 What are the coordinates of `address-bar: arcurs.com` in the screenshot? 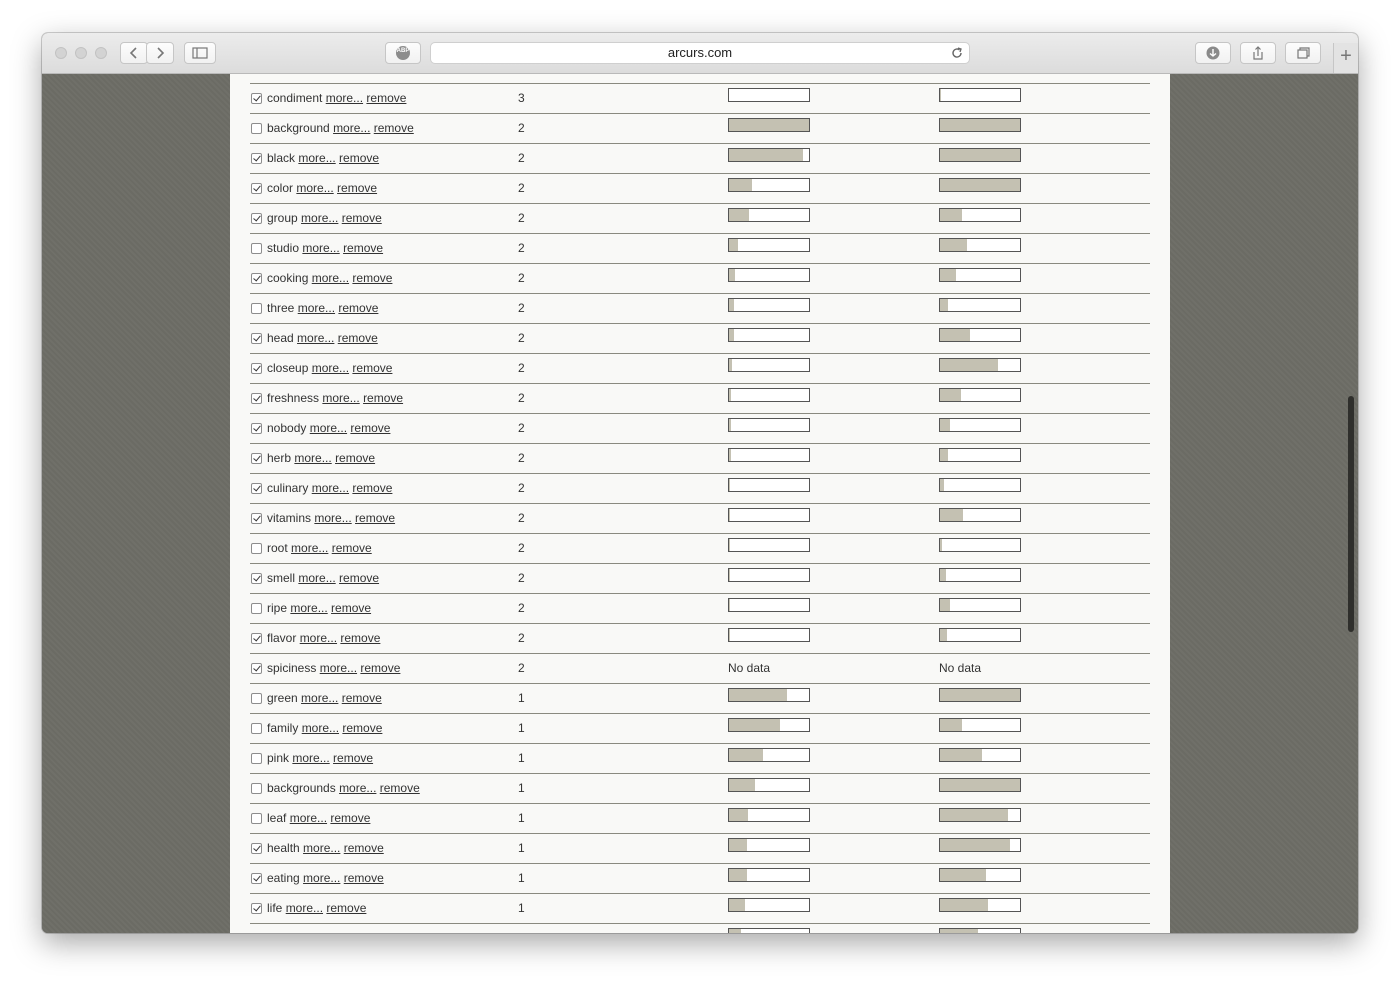 It's located at (700, 53).